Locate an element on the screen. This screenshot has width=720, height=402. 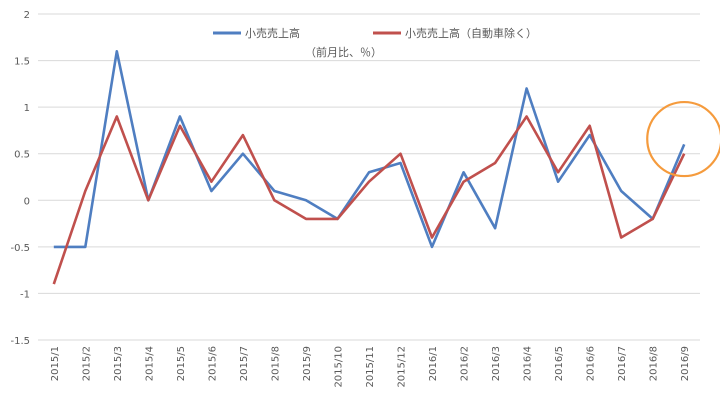
x-tick-label: 2015/7 is located at coordinates (244, 363).